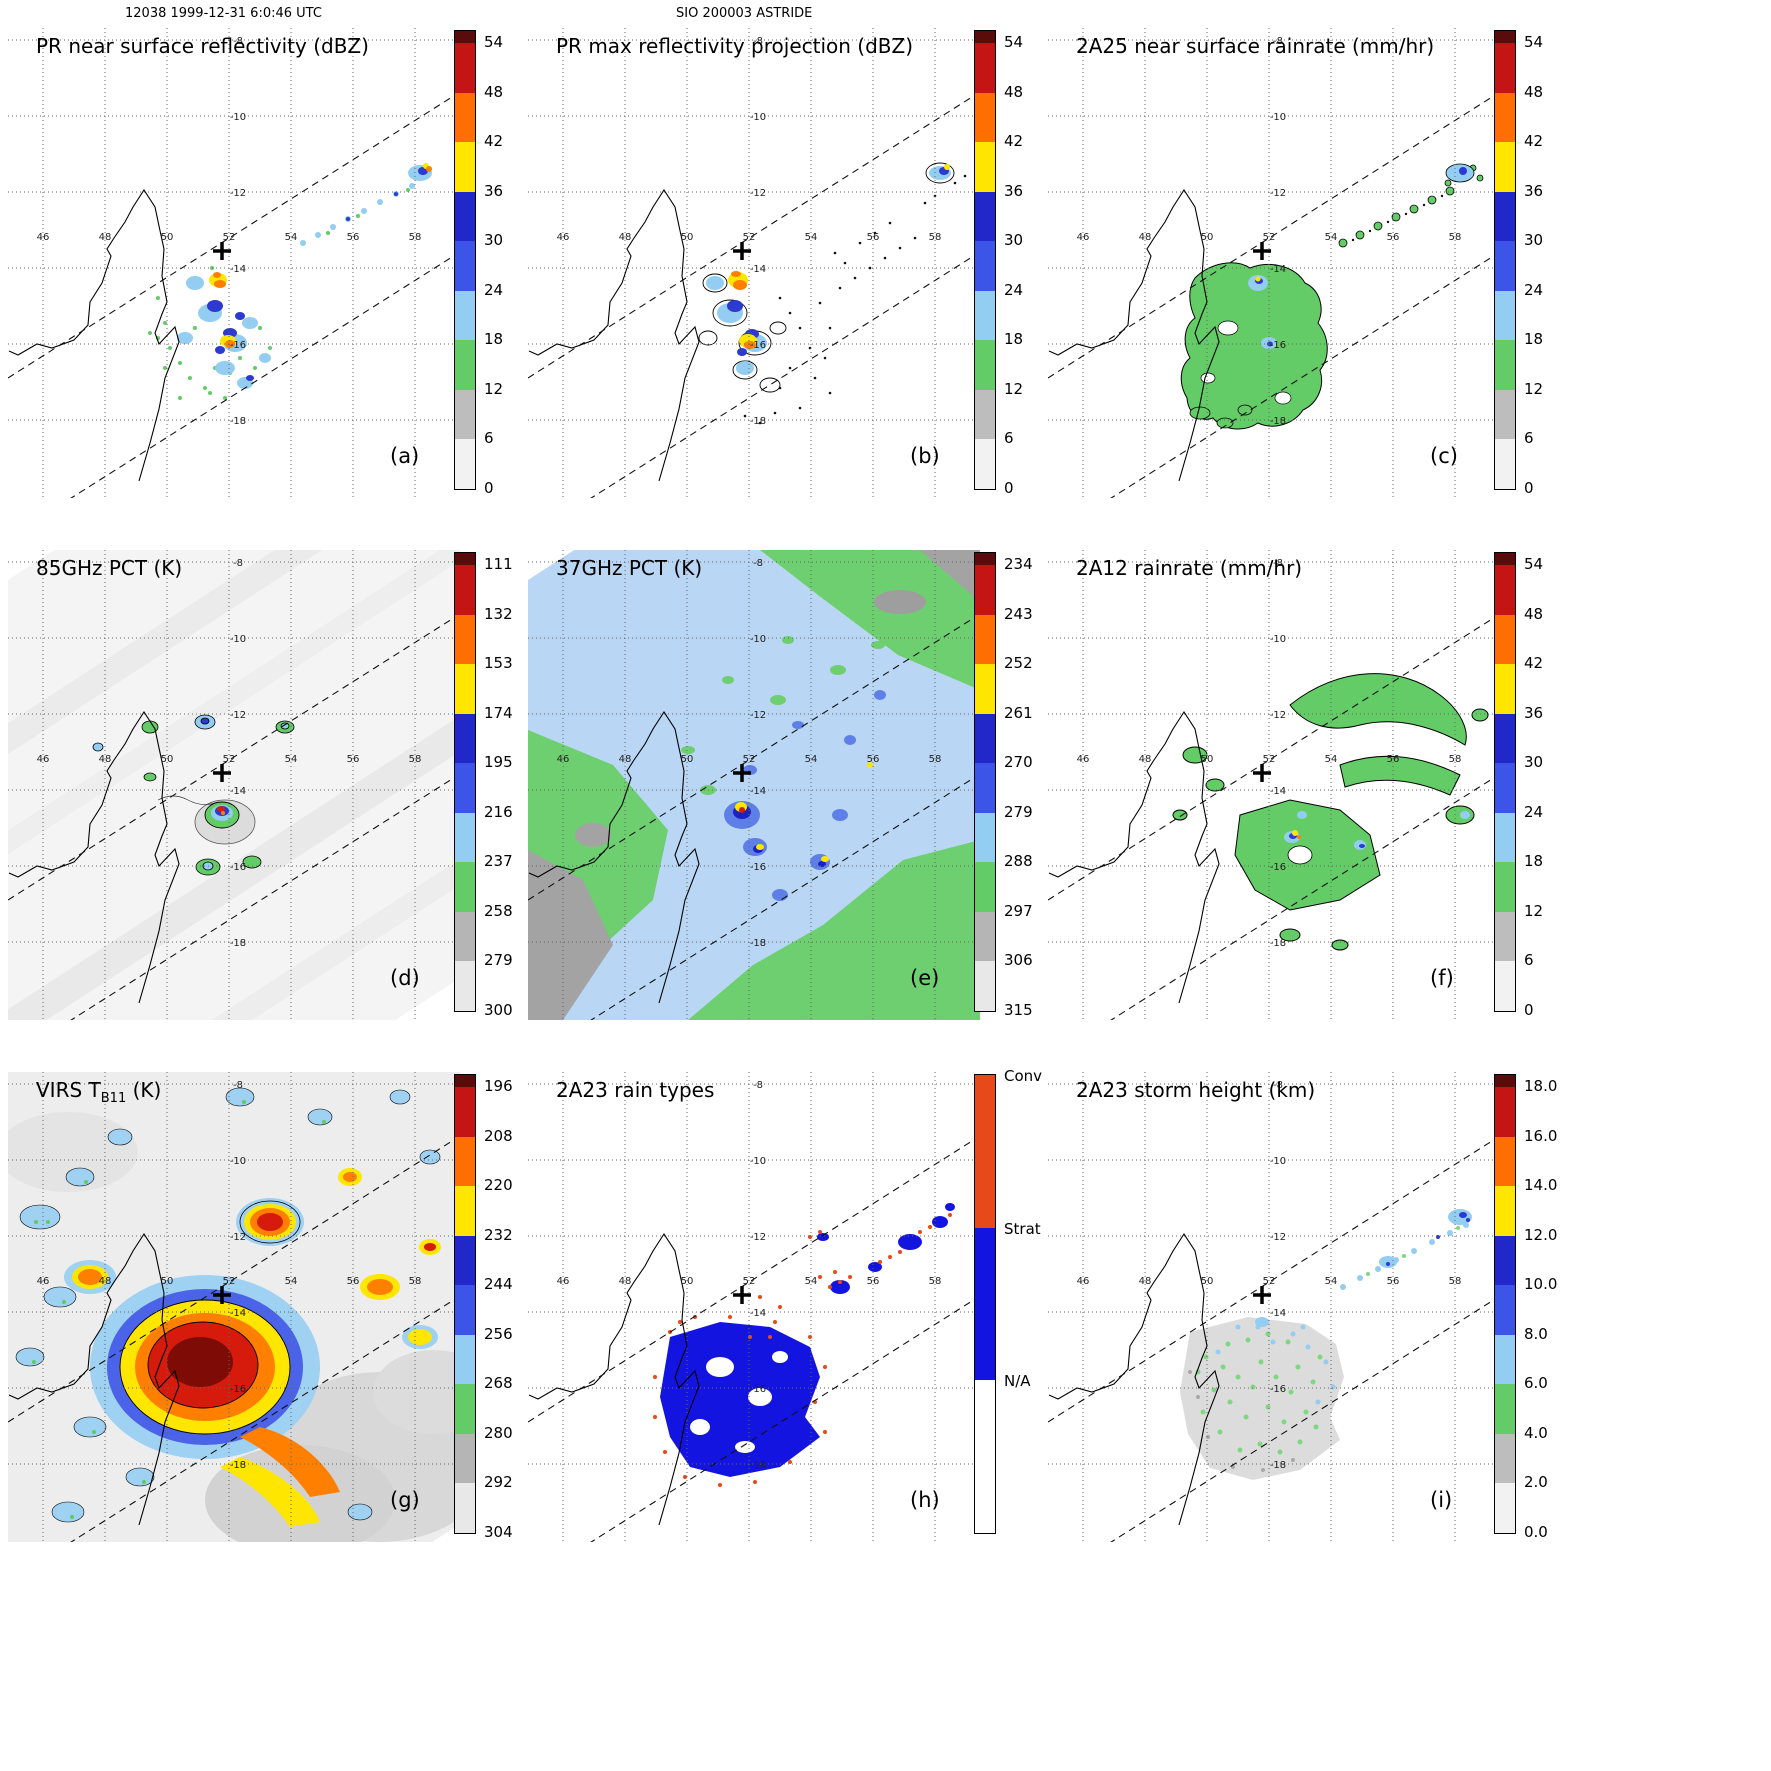 The height and width of the screenshot is (1771, 1771). What do you see at coordinates (1030, 1303) in the screenshot?
I see `colorbar-rain-types: Conv Strat N/A` at bounding box center [1030, 1303].